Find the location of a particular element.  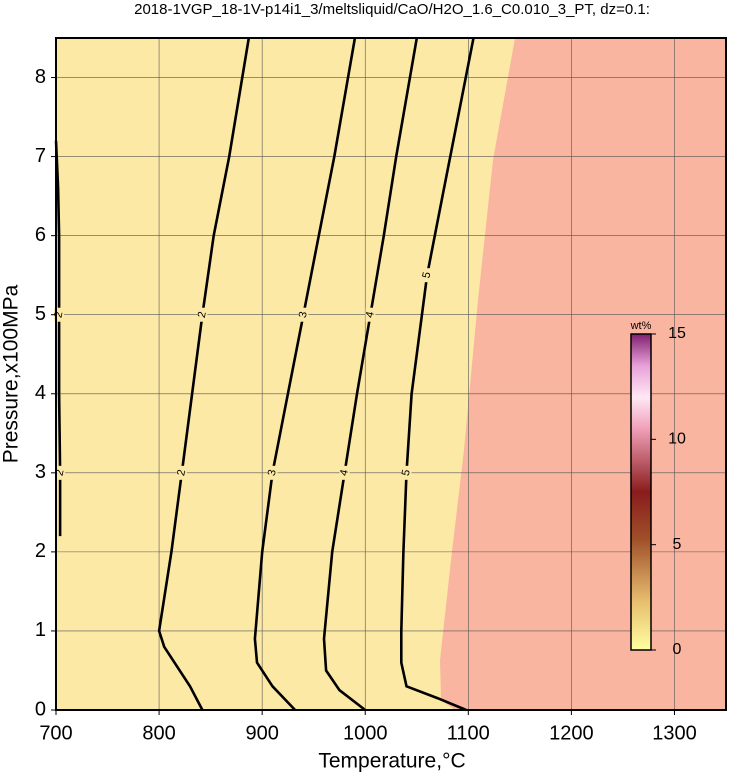

y-tick-label: 4 is located at coordinates (40, 393).